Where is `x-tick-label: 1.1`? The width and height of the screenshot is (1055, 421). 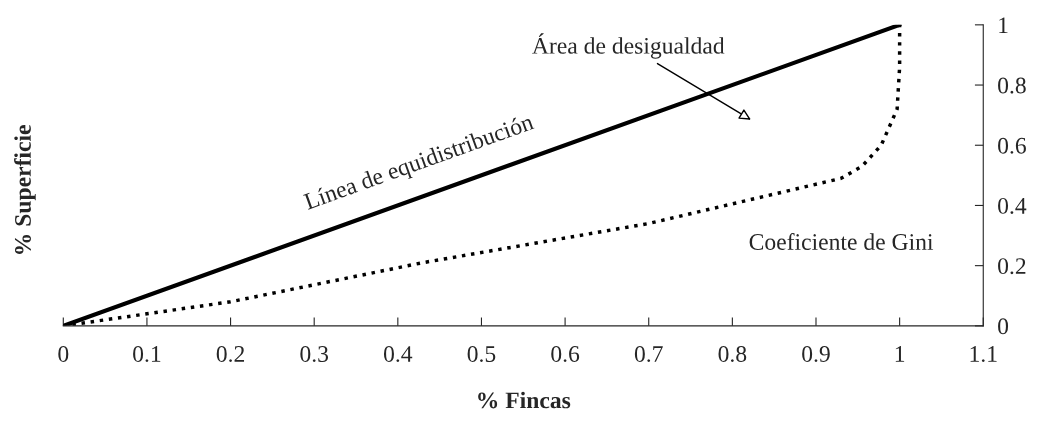 x-tick-label: 1.1 is located at coordinates (983, 354).